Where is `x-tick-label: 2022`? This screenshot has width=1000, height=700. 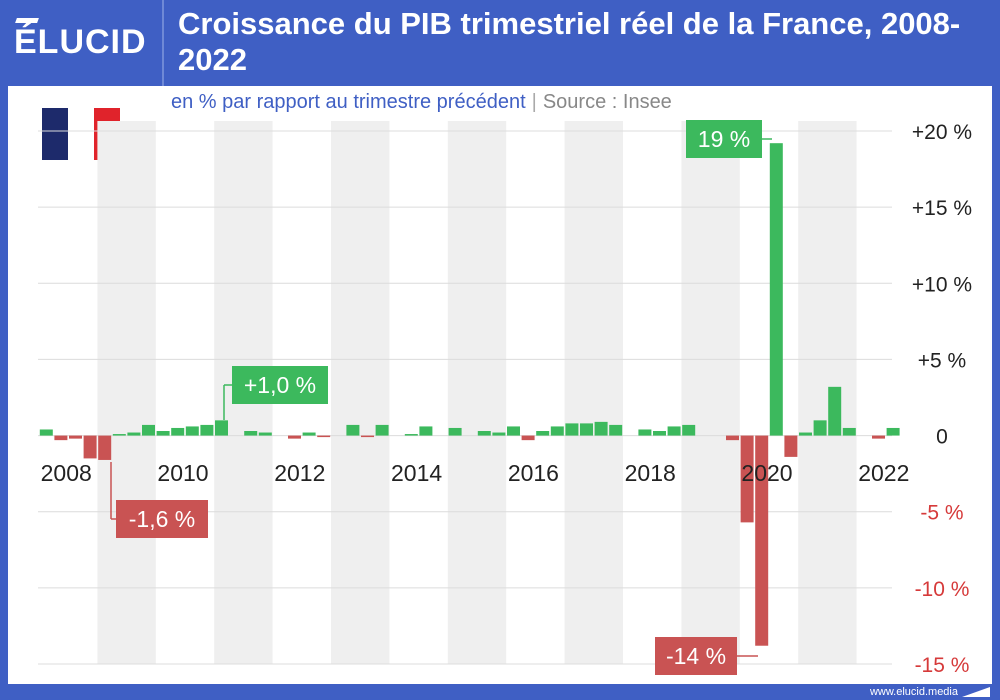 x-tick-label: 2022 is located at coordinates (883, 473).